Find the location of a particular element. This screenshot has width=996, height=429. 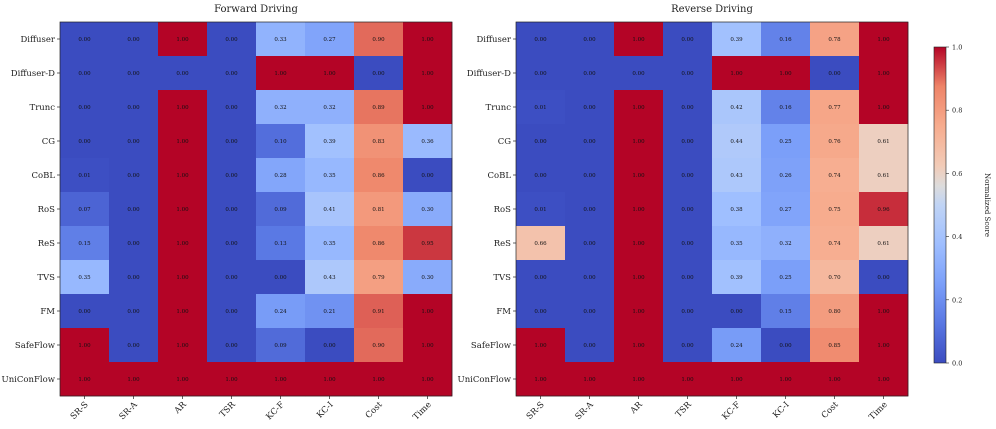

cell-label: 0.27 is located at coordinates (785, 210).